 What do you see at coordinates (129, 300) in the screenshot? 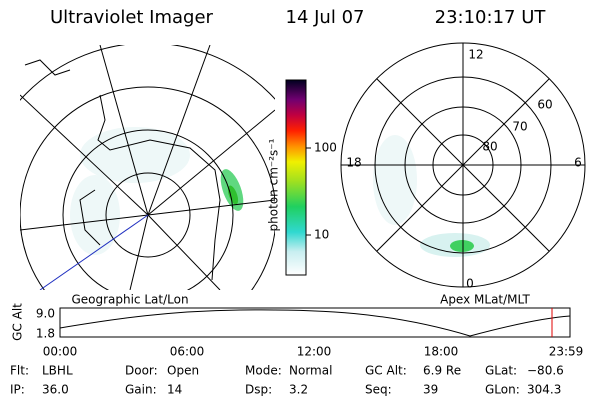
I see `left-panel-label: Geographic Lat/Lon` at bounding box center [129, 300].